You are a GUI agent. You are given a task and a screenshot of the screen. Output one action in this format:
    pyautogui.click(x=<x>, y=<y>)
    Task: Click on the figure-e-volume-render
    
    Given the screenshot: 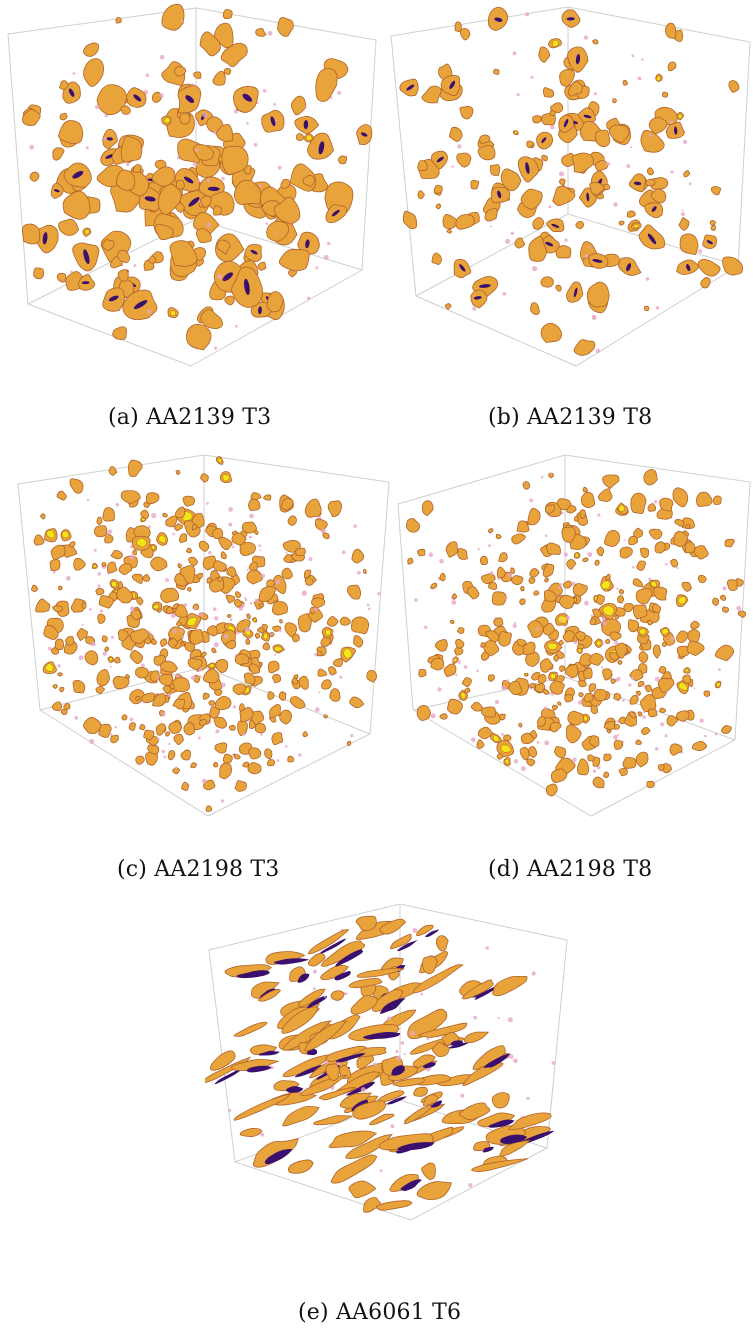 What is the action you would take?
    pyautogui.click(x=387, y=1061)
    